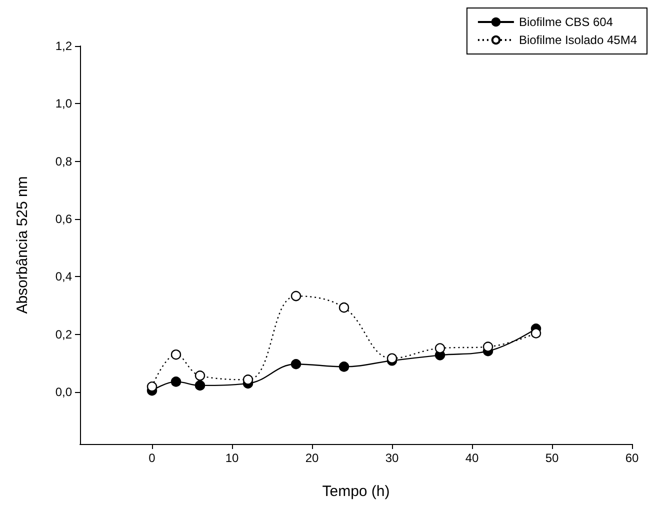 Image resolution: width=662 pixels, height=521 pixels. What do you see at coordinates (63, 392) in the screenshot?
I see `y-tick-label: 0,0` at bounding box center [63, 392].